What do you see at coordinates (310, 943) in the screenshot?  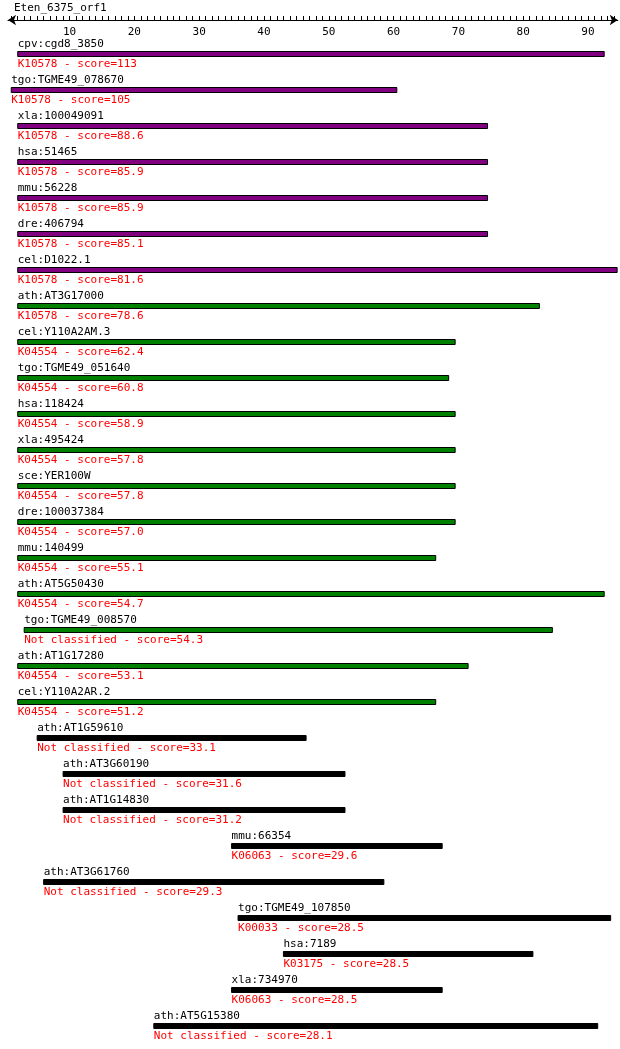 I see `y-tick-label: hsa:7189` at bounding box center [310, 943].